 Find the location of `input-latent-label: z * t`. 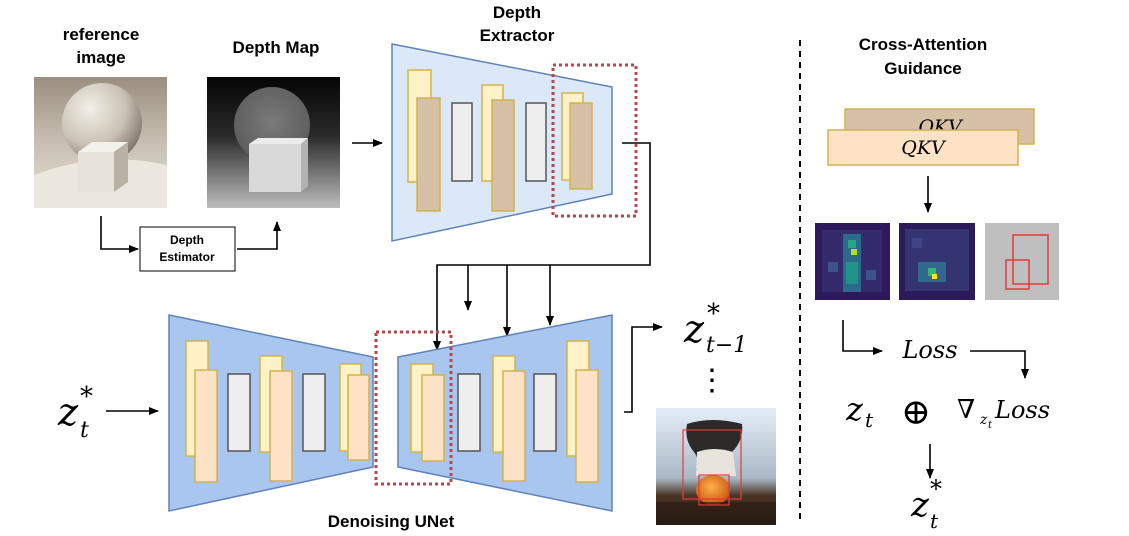

input-latent-label: z * t is located at coordinates (75, 412).